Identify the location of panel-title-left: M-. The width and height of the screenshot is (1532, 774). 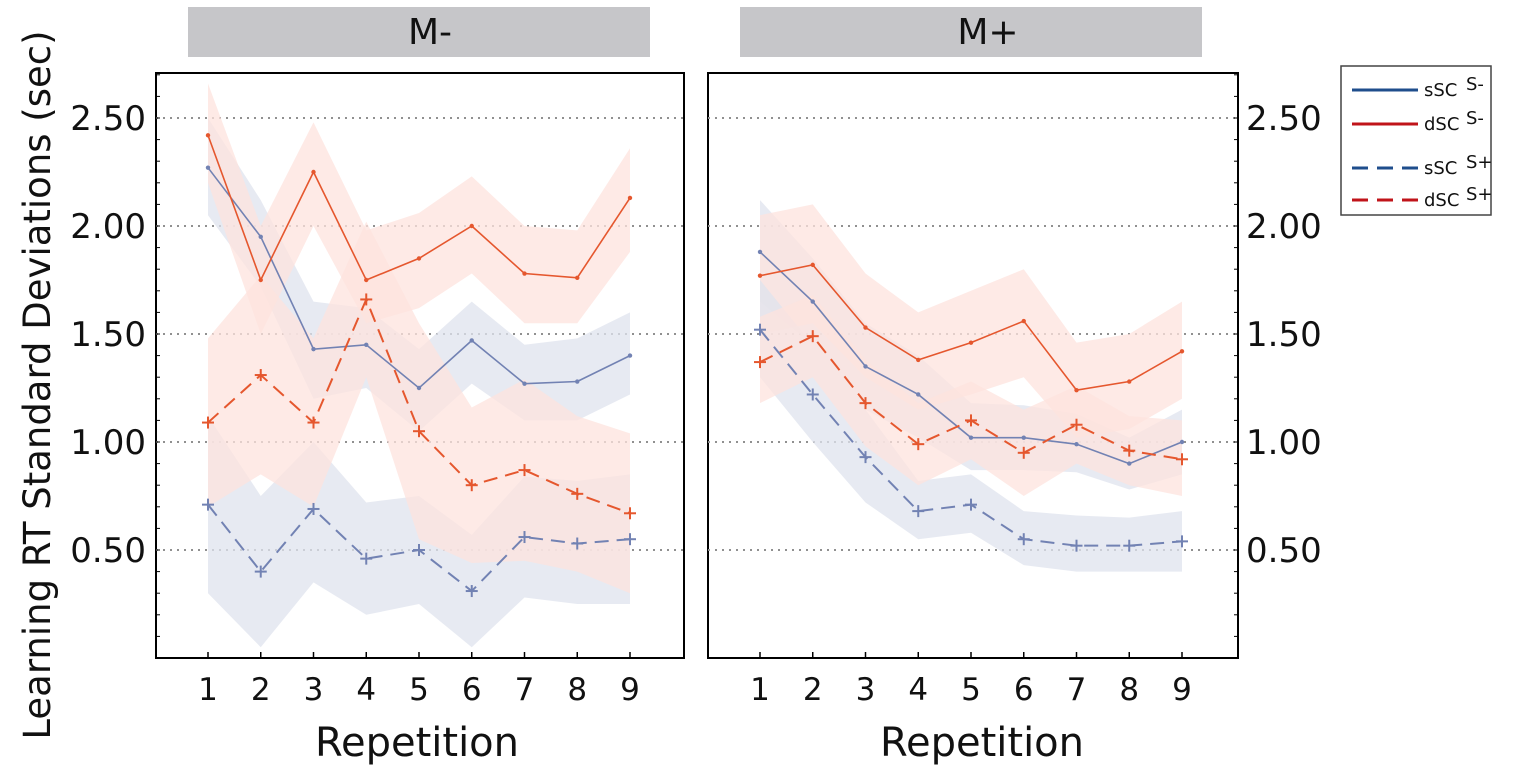
(419, 32).